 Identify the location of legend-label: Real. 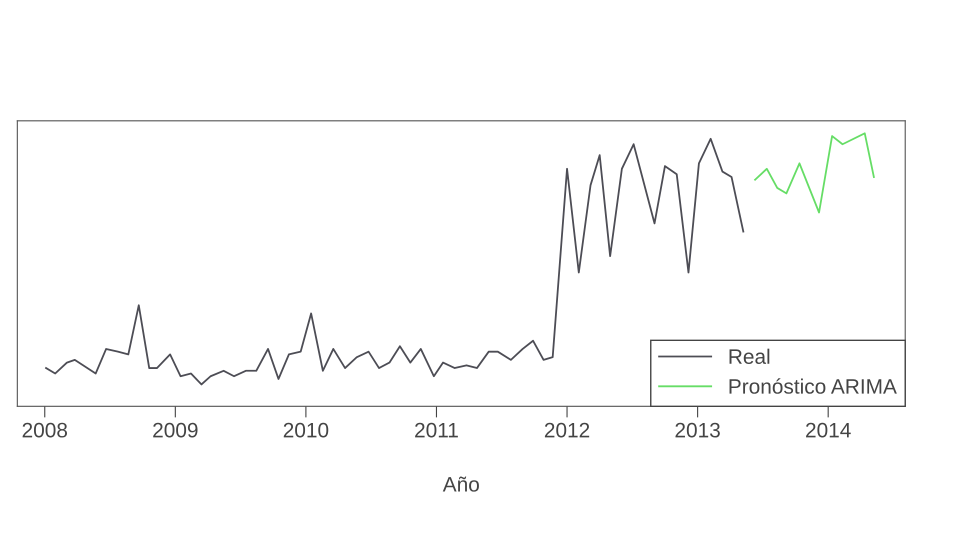
(750, 356).